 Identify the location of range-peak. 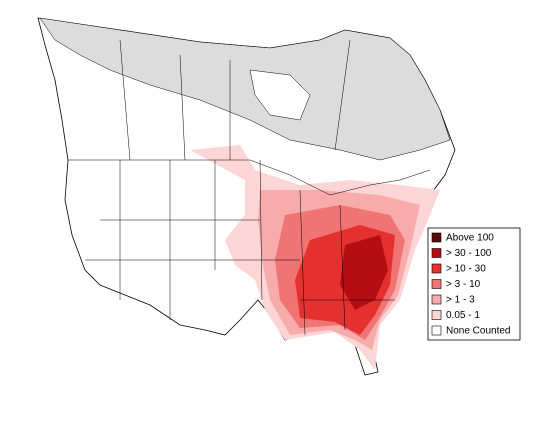
(364, 272).